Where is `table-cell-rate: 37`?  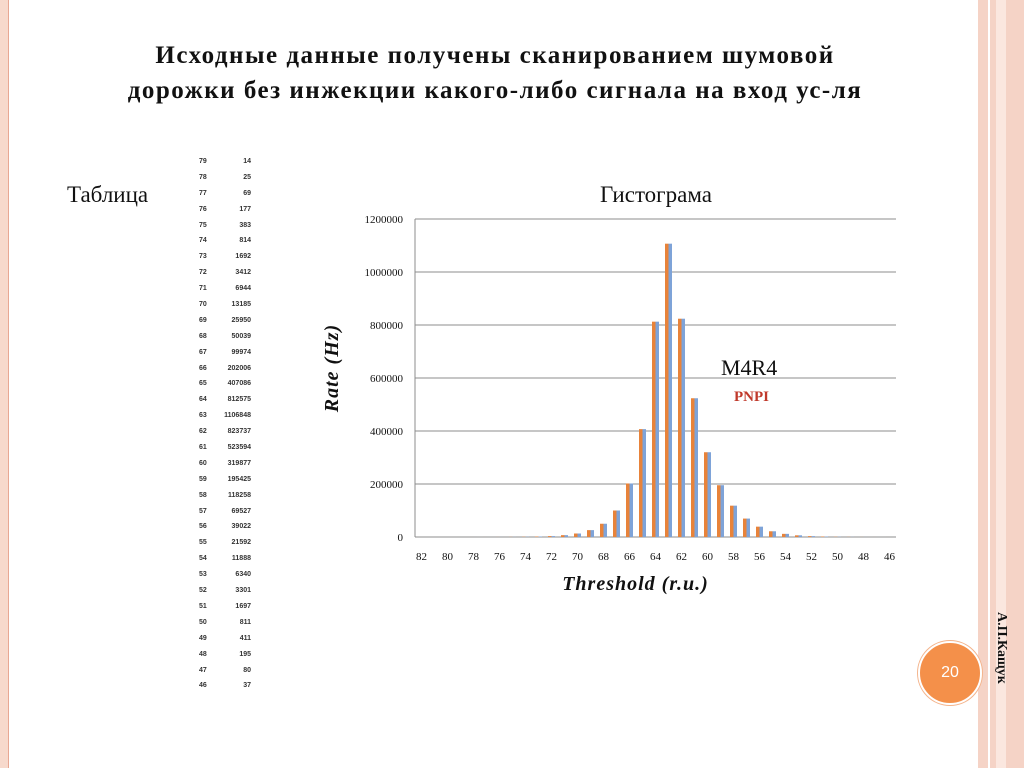
table-cell-rate: 37 is located at coordinates (247, 686).